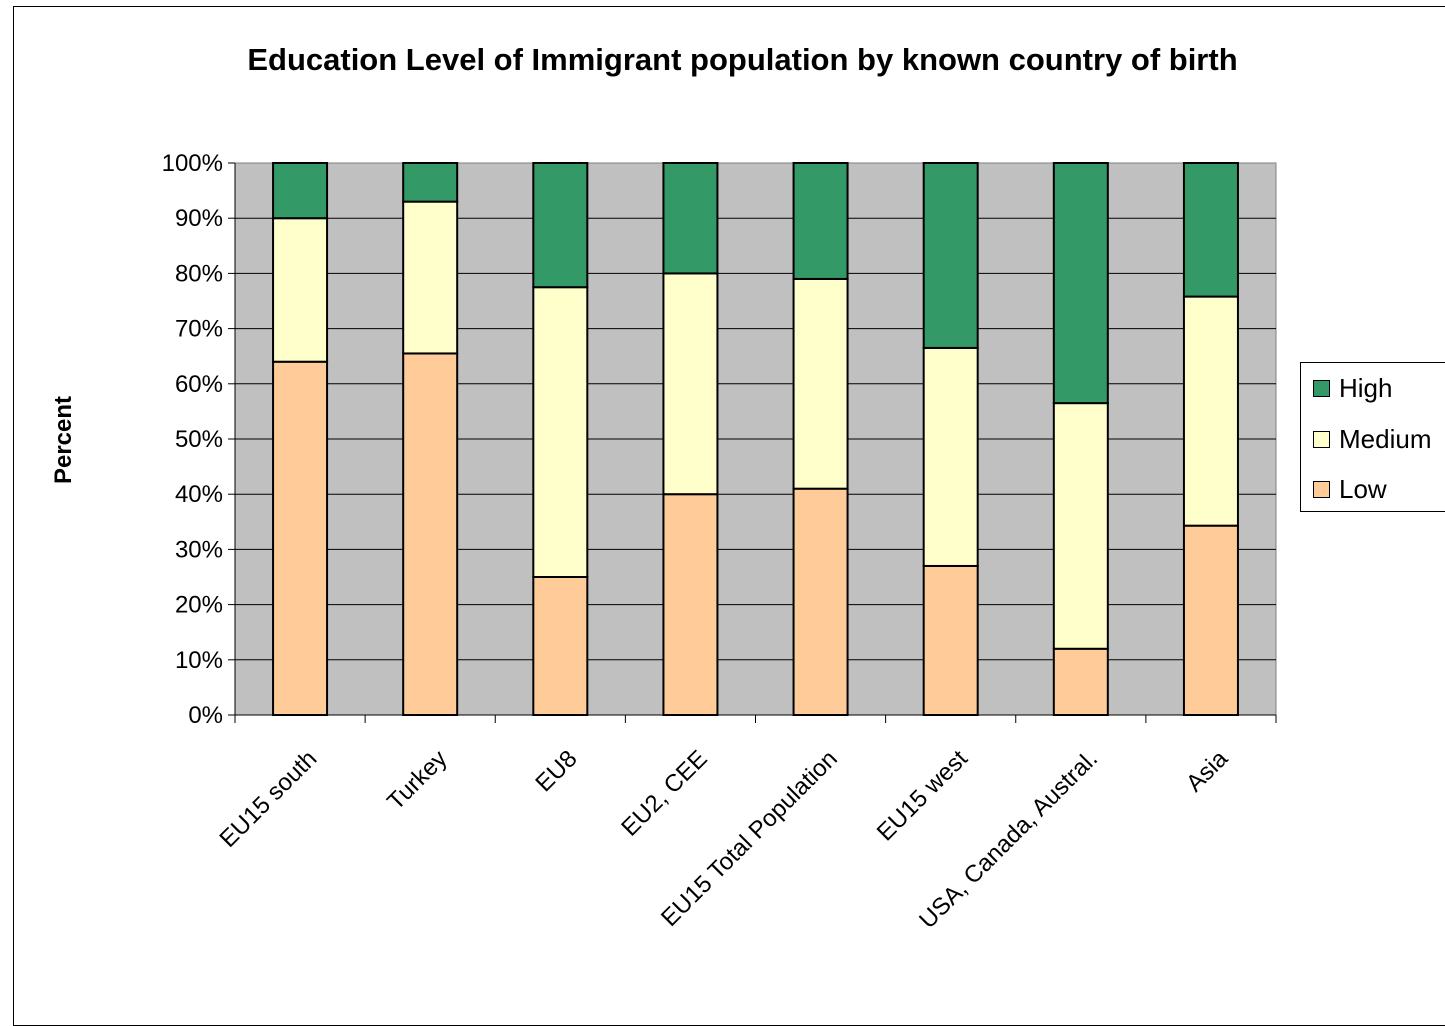 This screenshot has height=1026, width=1445. I want to click on x-tick-label: EU2, CEE, so click(664, 793).